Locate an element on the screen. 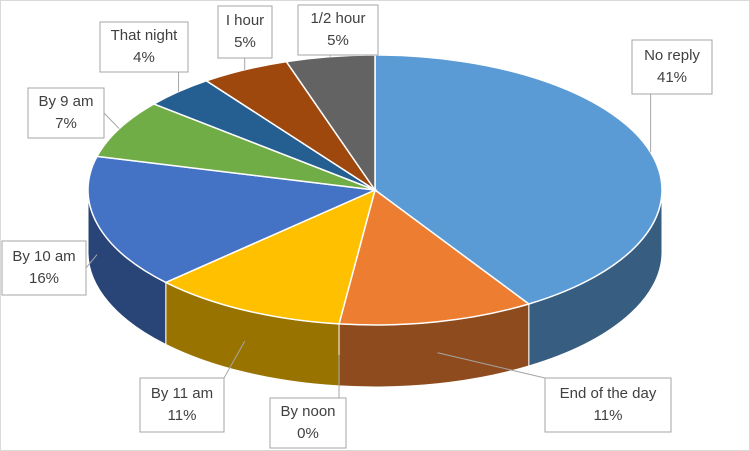 Image resolution: width=750 pixels, height=451 pixels. category-label: No reply is located at coordinates (672, 55).